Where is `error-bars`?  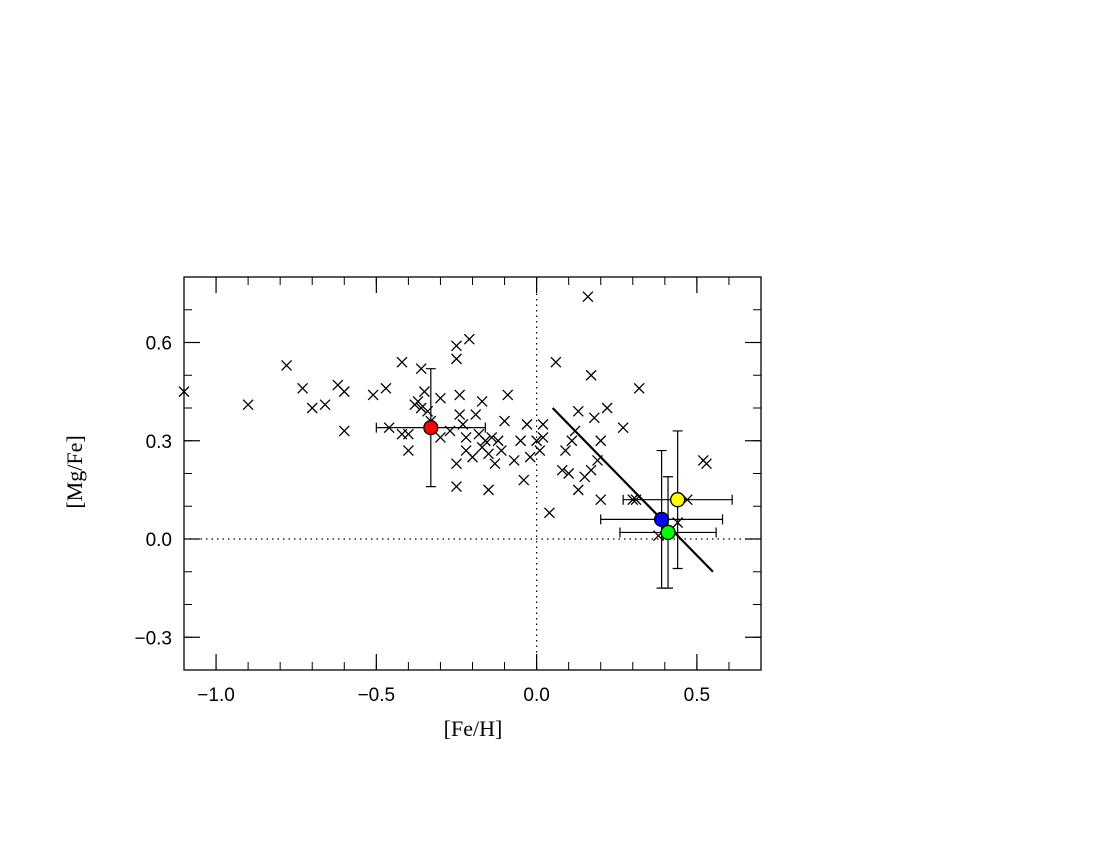 error-bars is located at coordinates (554, 478).